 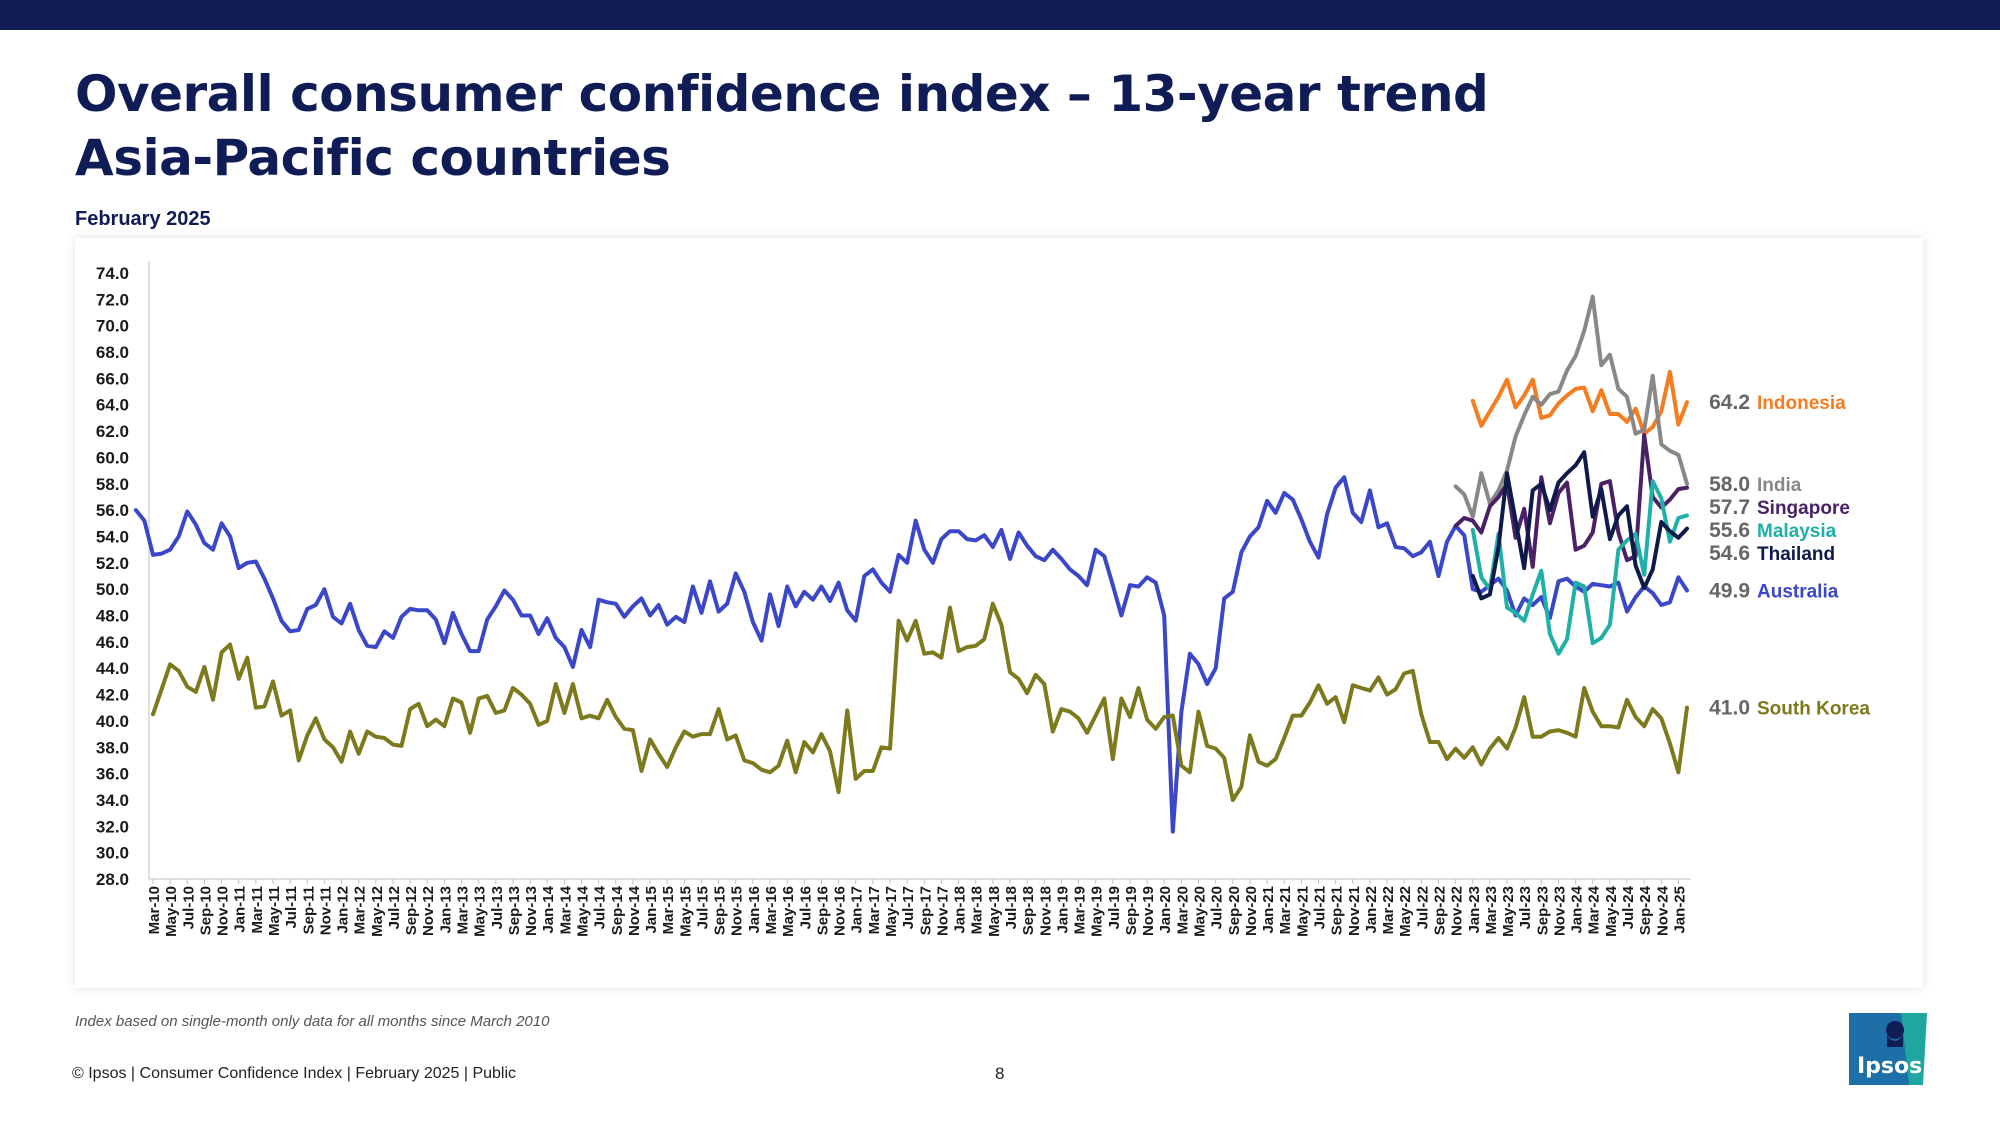 I want to click on x-tick-label: Nov-20, so click(x=1251, y=911).